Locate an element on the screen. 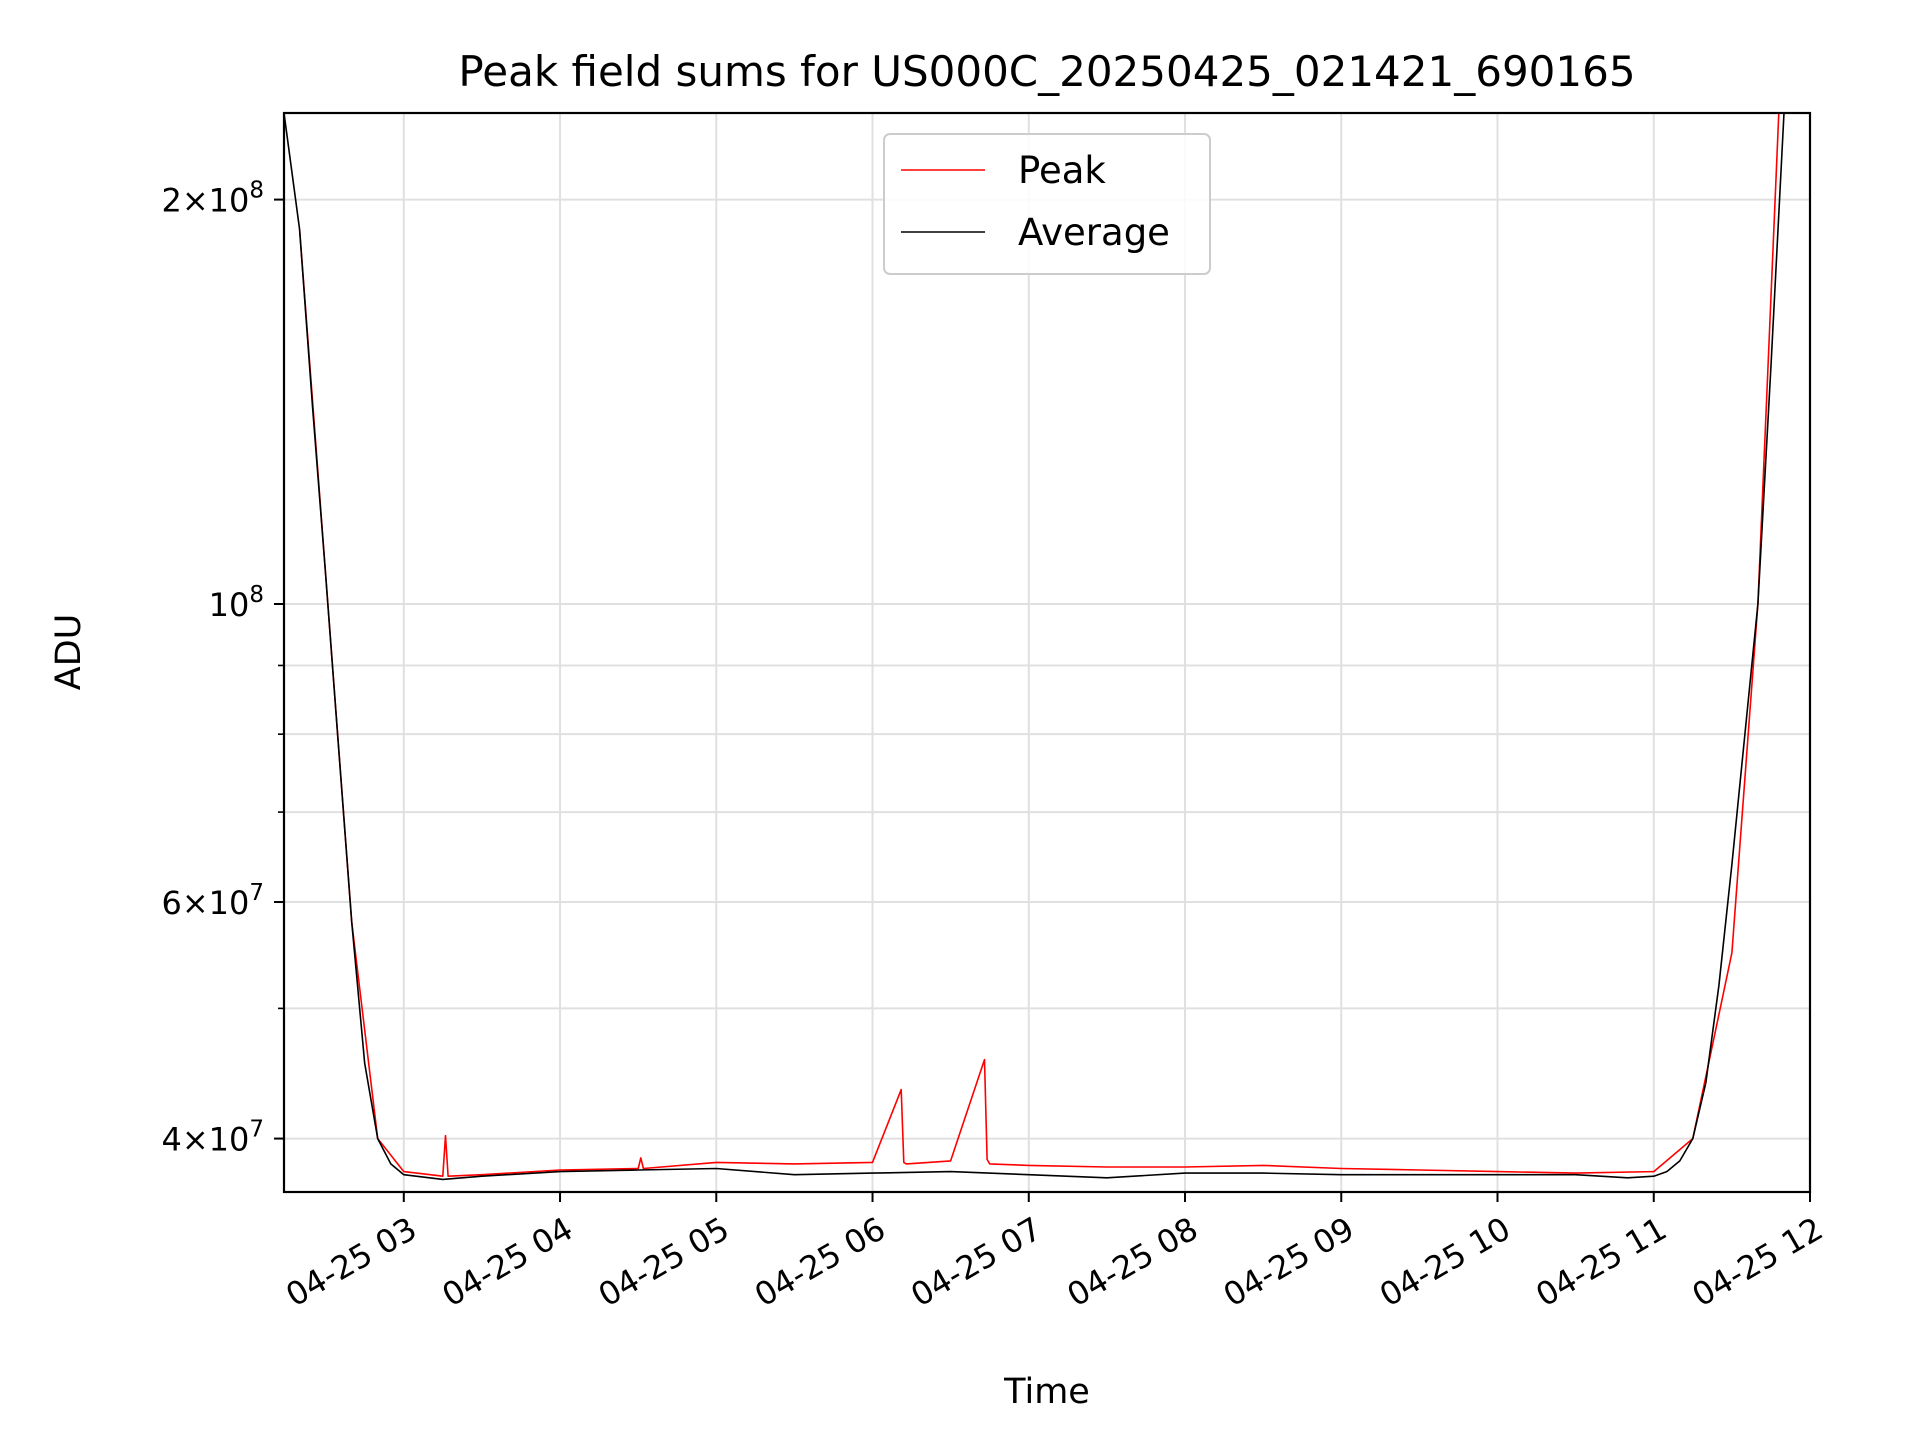 This screenshot has width=1920, height=1440. y-tick-label: 108 is located at coordinates (236, 603).